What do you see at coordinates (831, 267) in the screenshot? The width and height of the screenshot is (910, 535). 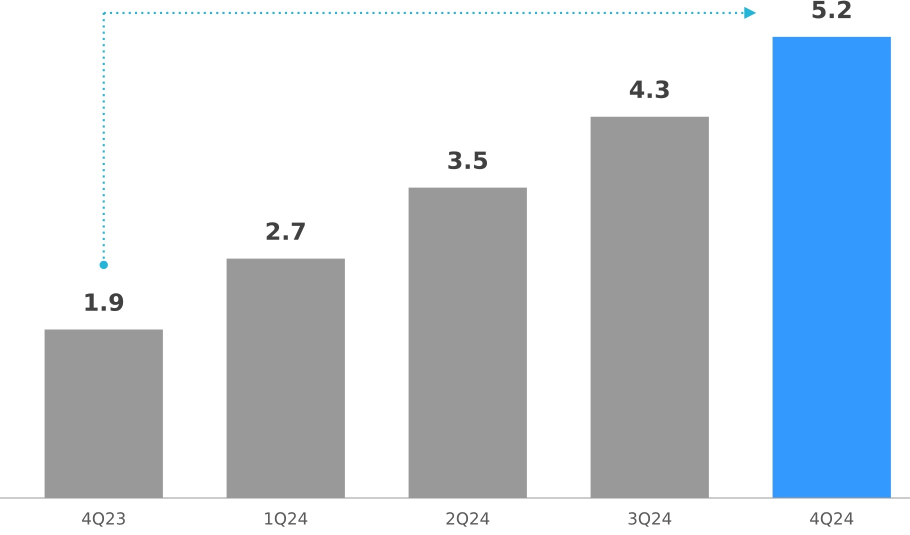 I see `bar` at bounding box center [831, 267].